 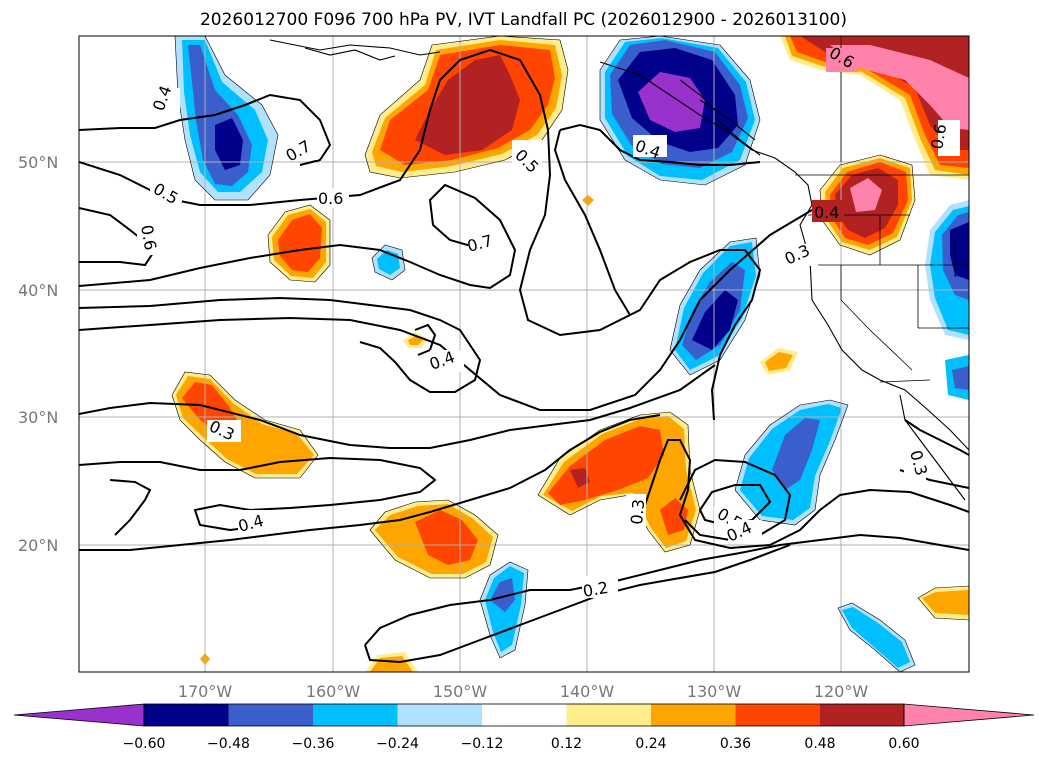 What do you see at coordinates (38, 545) in the screenshot?
I see `lat-label-20n: 20°N` at bounding box center [38, 545].